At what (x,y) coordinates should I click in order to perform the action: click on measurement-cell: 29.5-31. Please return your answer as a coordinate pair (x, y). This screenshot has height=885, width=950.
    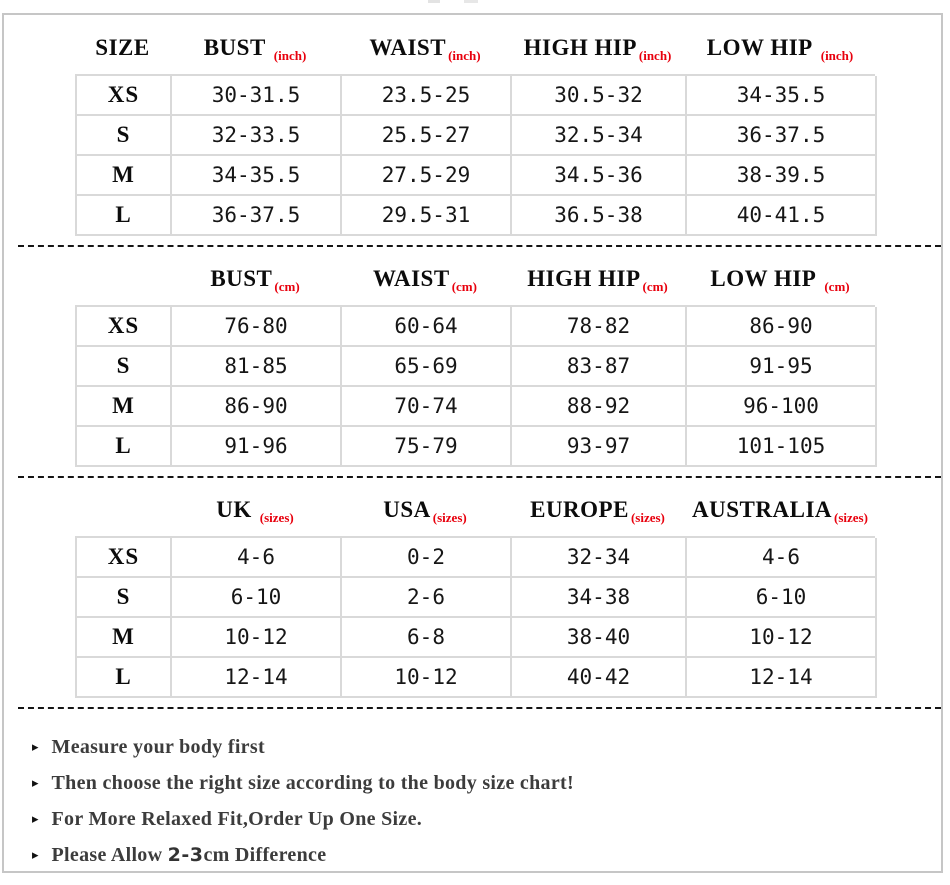
    Looking at the image, I should click on (427, 216).